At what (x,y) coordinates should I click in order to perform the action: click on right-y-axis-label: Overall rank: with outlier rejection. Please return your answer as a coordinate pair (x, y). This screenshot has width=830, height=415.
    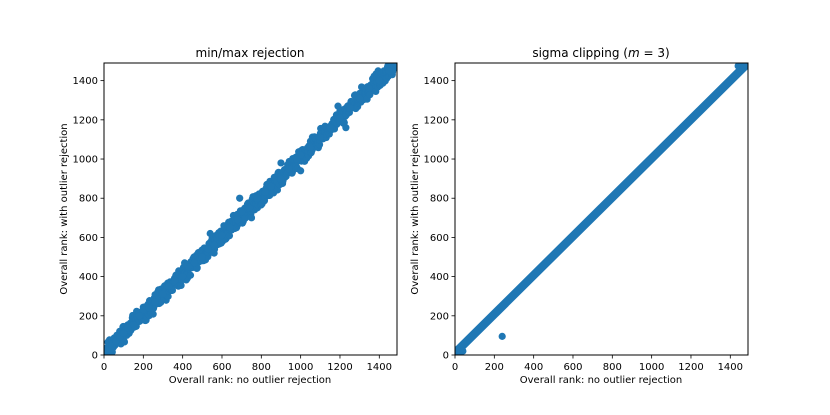
    Looking at the image, I should click on (415, 208).